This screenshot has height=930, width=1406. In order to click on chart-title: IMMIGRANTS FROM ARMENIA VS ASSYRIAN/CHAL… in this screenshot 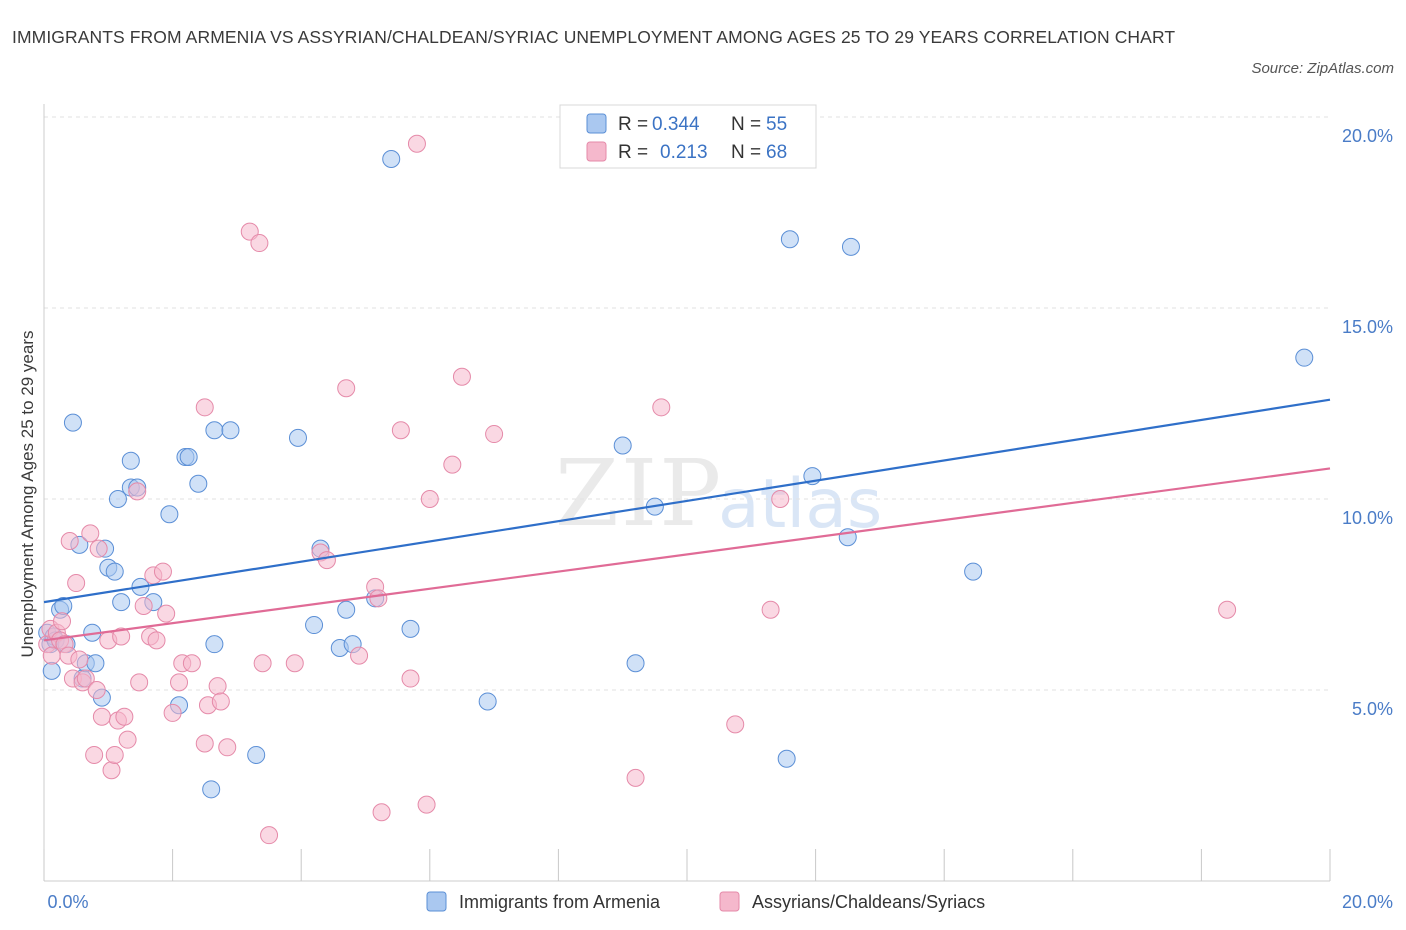, I will do `click(594, 37)`.